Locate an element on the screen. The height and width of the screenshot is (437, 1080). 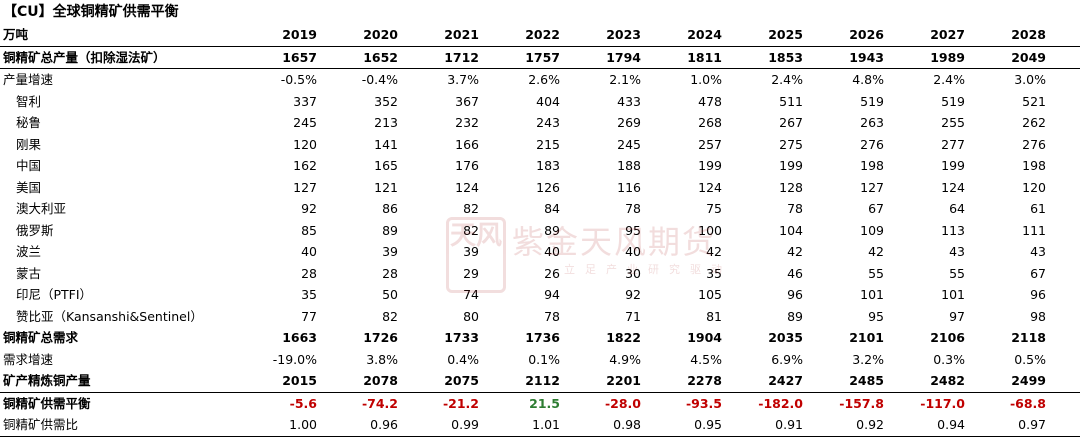
cell-value: 2035 is located at coordinates (785, 337).